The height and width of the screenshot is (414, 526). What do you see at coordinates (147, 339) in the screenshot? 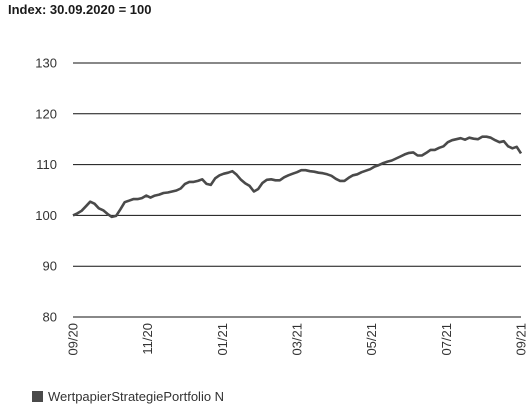
I see `x-tick-label: 11/20` at bounding box center [147, 339].